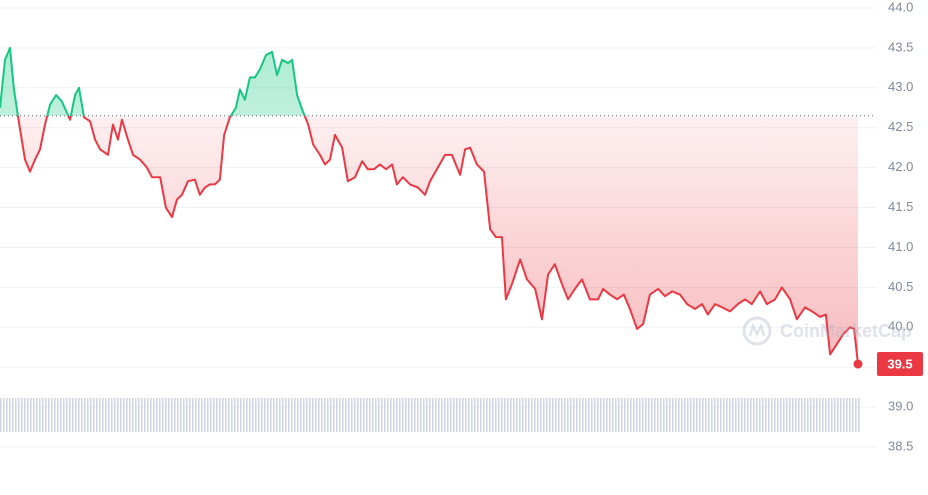 Image resolution: width=928 pixels, height=495 pixels. What do you see at coordinates (900, 46) in the screenshot?
I see `y-tick-label: 43.5` at bounding box center [900, 46].